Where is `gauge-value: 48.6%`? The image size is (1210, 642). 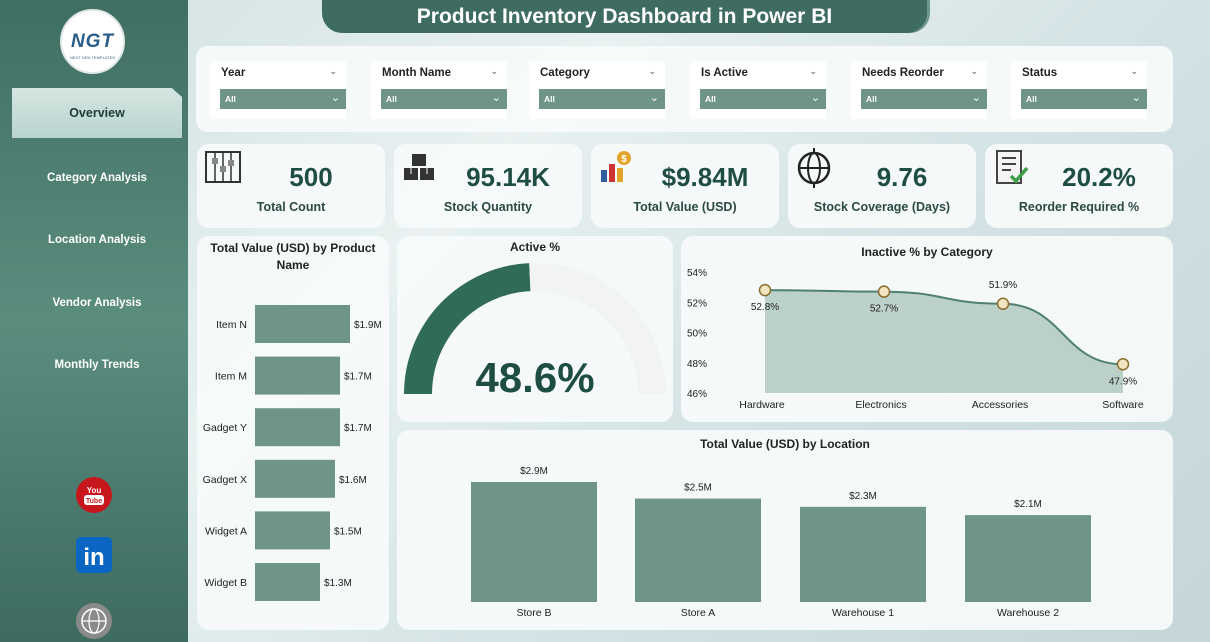
gauge-value: 48.6% is located at coordinates (534, 377).